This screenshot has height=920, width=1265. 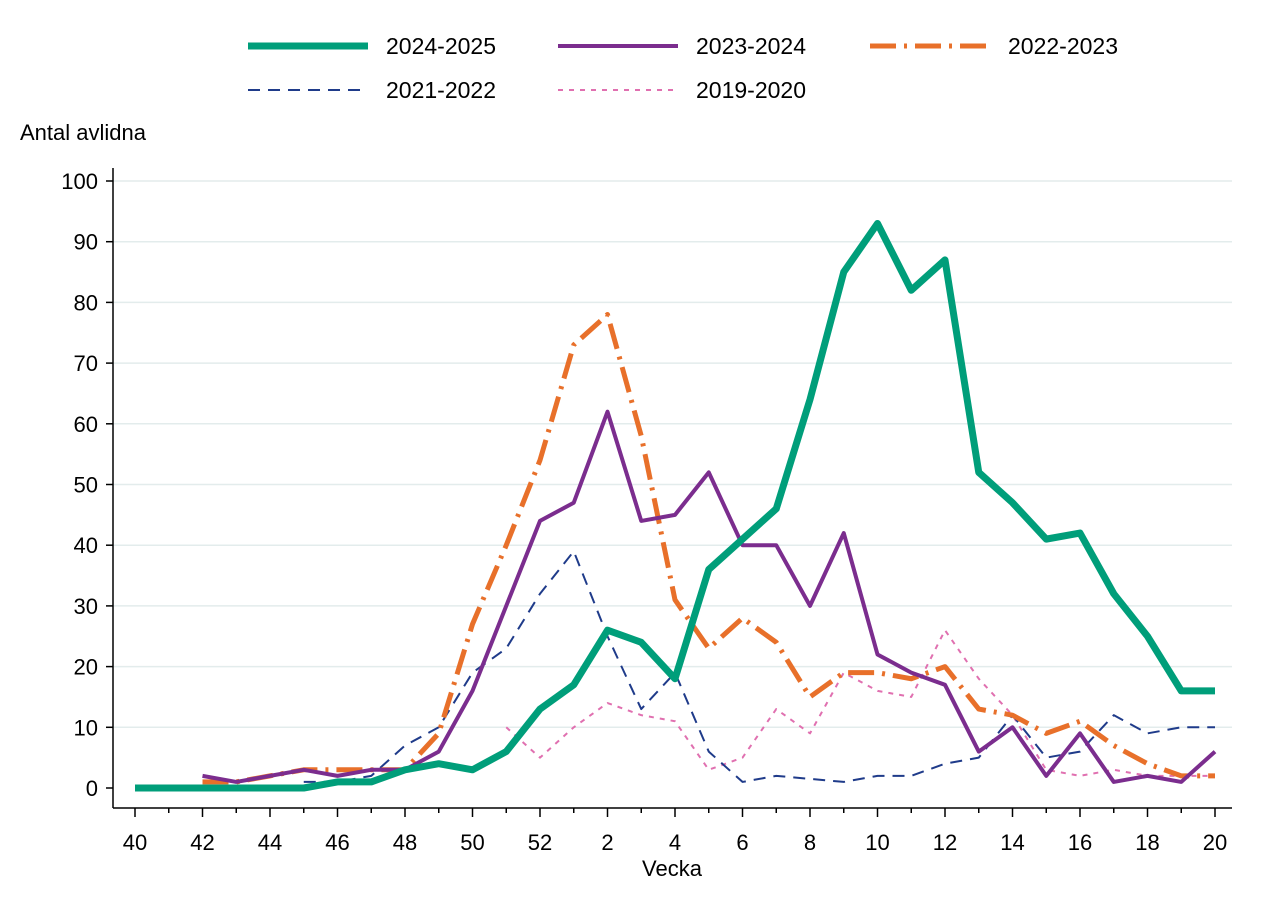 I want to click on x-tick-label: 6, so click(x=742, y=842).